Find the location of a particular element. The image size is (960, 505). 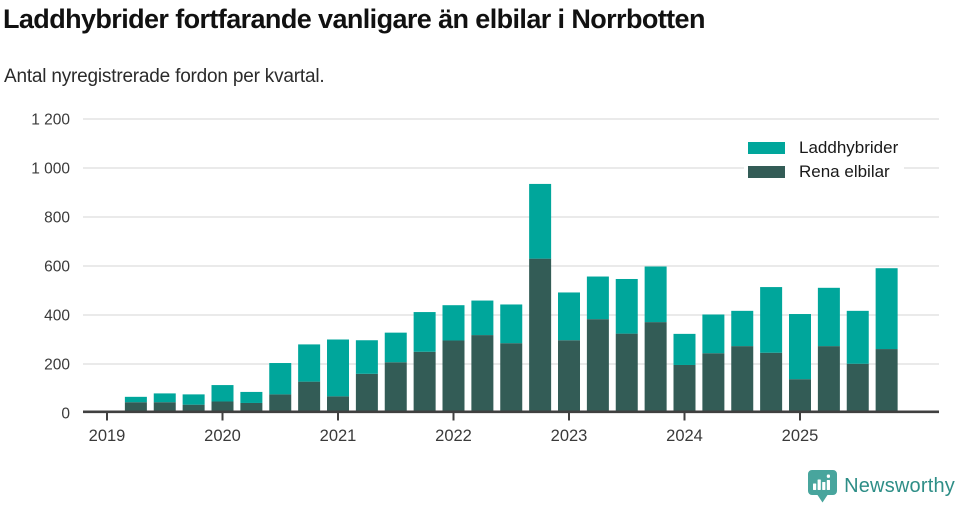

chart-legend: Laddhybrider Rena elbilar is located at coordinates (824, 160).